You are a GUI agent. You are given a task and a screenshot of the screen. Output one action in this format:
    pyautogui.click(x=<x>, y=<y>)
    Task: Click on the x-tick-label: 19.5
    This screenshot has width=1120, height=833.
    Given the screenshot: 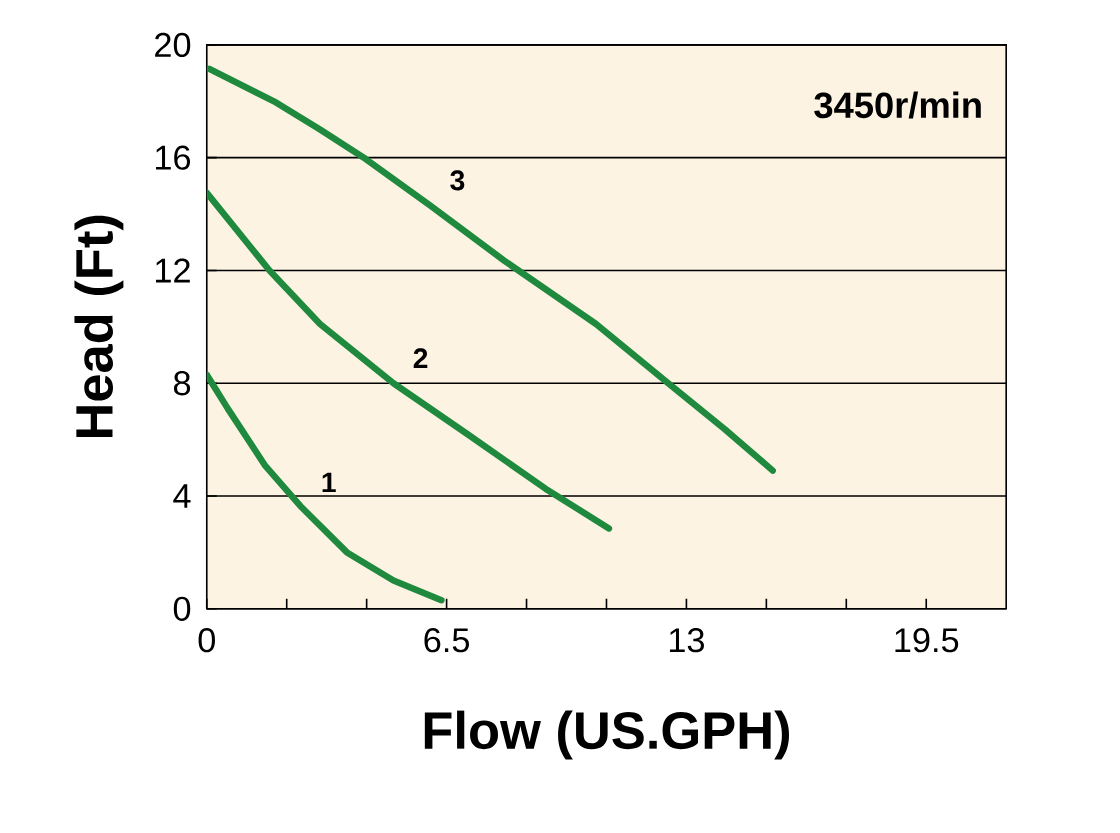 What is the action you would take?
    pyautogui.click(x=927, y=640)
    